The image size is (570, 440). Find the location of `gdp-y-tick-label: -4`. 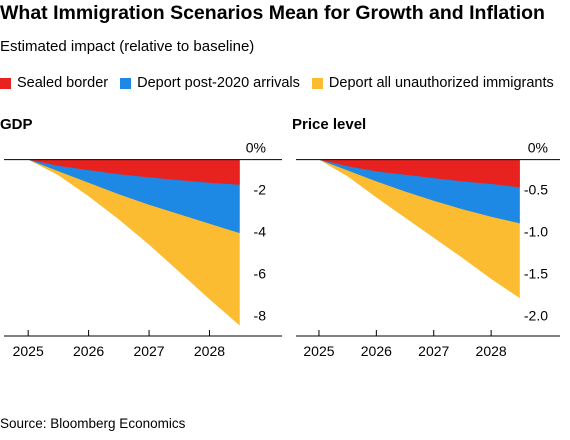

gdp-y-tick-label: -4 is located at coordinates (260, 232).